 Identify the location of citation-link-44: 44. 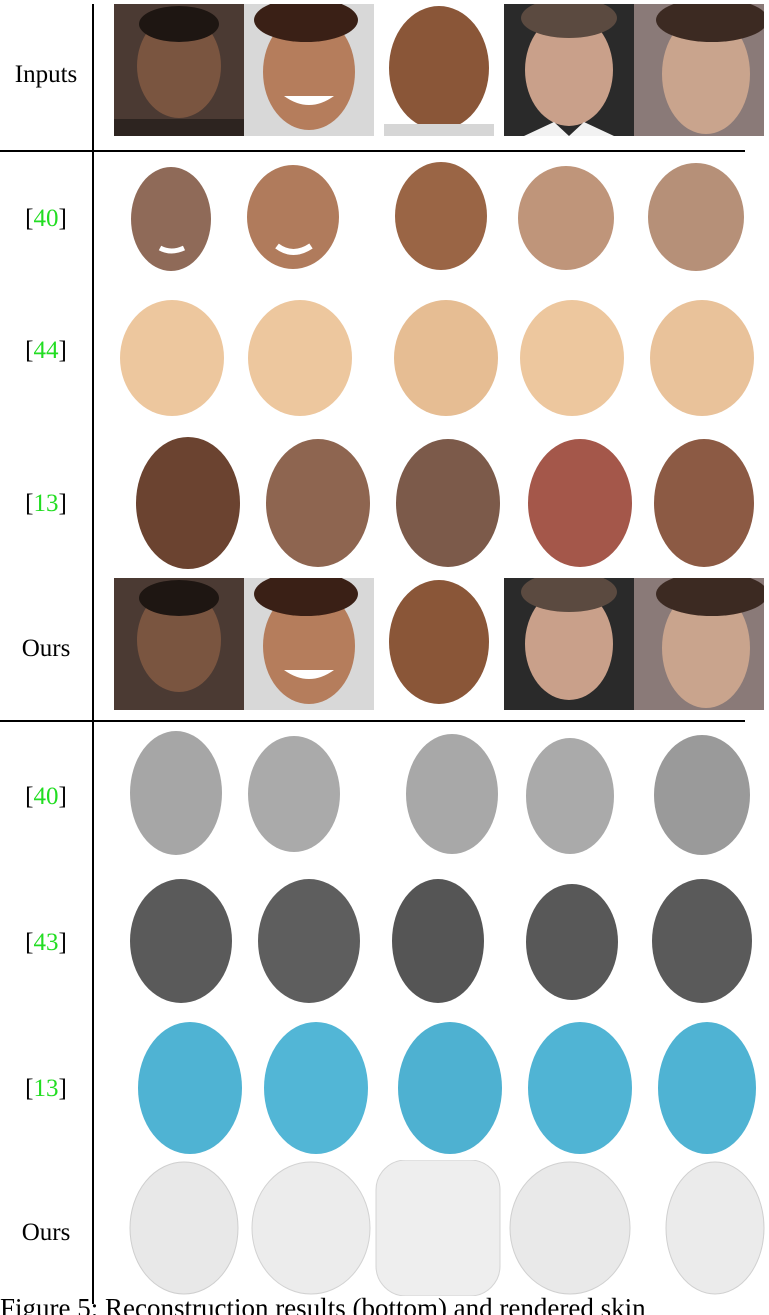
(46, 350).